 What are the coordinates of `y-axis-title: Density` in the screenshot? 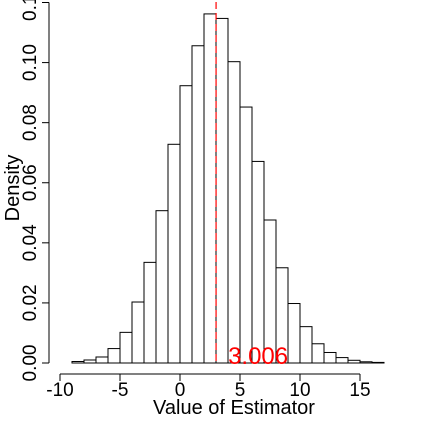 It's located at (13, 188).